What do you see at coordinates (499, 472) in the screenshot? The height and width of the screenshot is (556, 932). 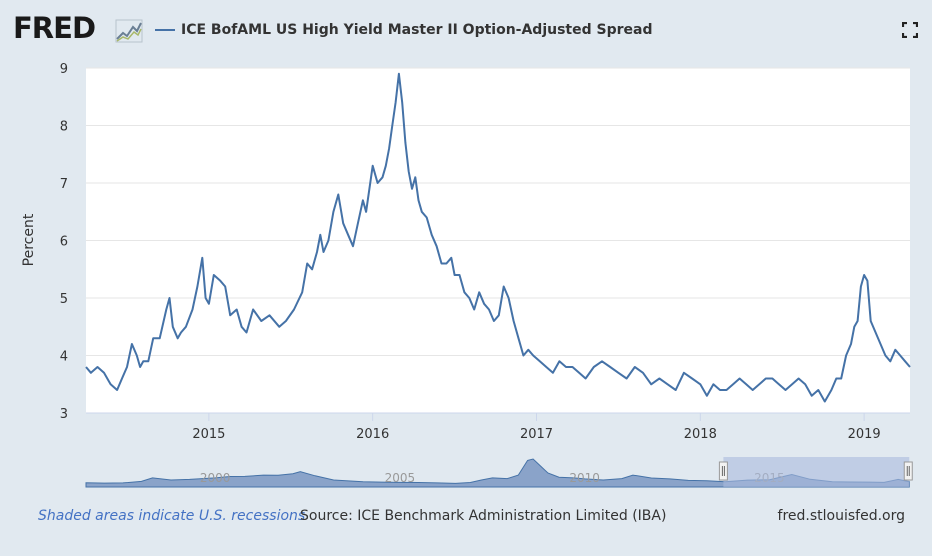 I see `navigator: 2000200520102015` at bounding box center [499, 472].